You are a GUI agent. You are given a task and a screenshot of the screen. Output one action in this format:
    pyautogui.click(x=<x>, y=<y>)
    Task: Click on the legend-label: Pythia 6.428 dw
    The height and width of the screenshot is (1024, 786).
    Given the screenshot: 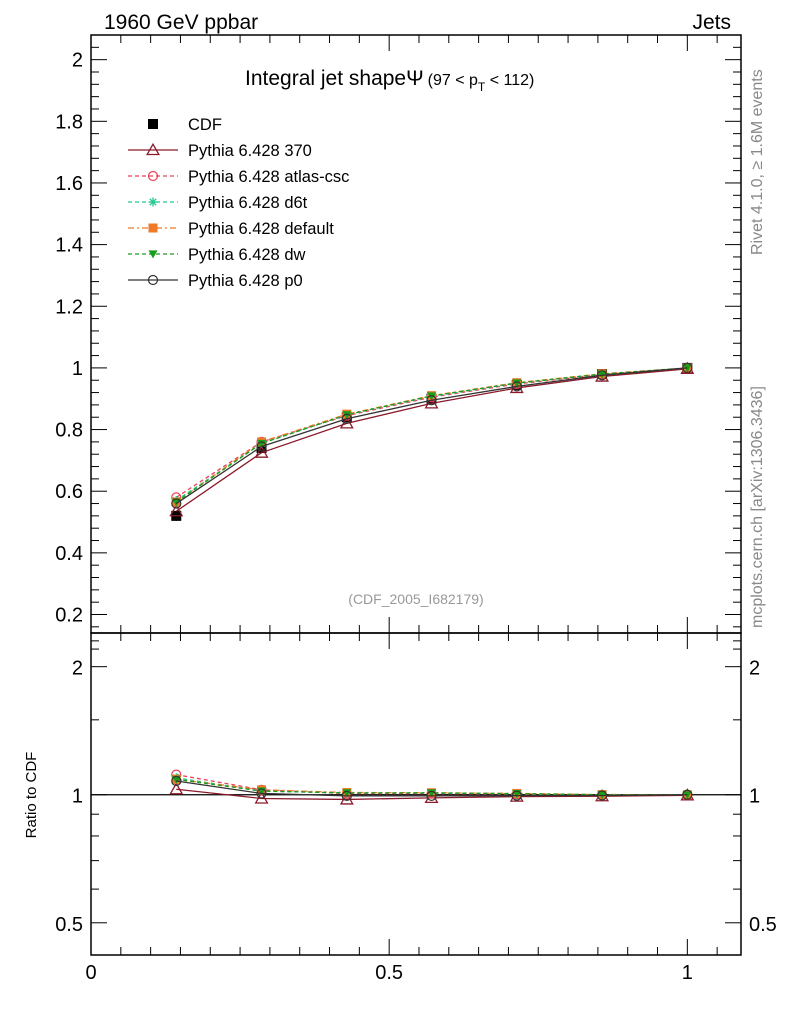 What is the action you would take?
    pyautogui.click(x=246, y=255)
    